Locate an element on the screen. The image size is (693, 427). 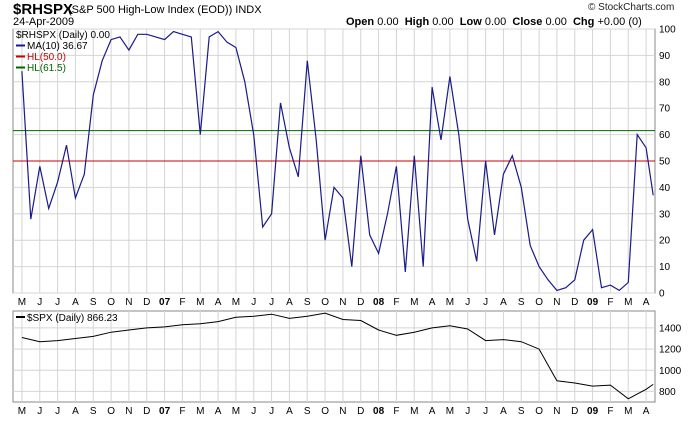
y-tick-label: 800 is located at coordinates (667, 392).